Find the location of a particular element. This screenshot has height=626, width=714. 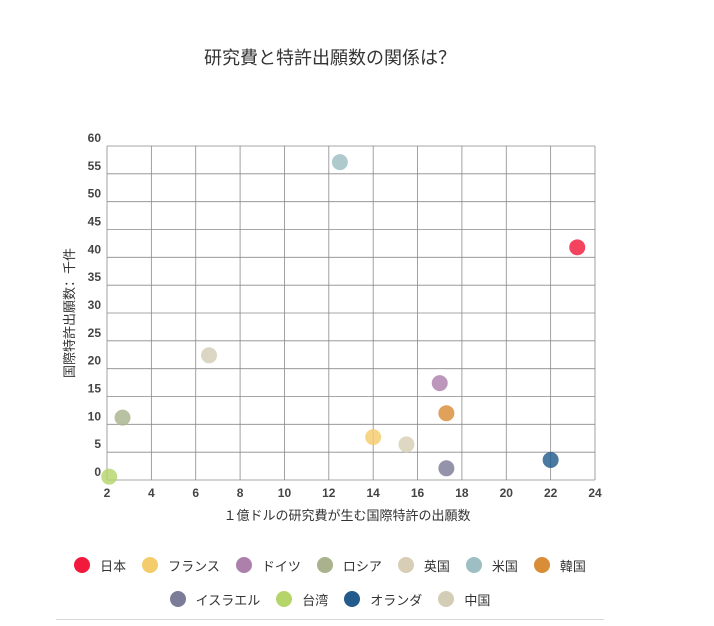

y-tick-label: 50 is located at coordinates (95, 194).